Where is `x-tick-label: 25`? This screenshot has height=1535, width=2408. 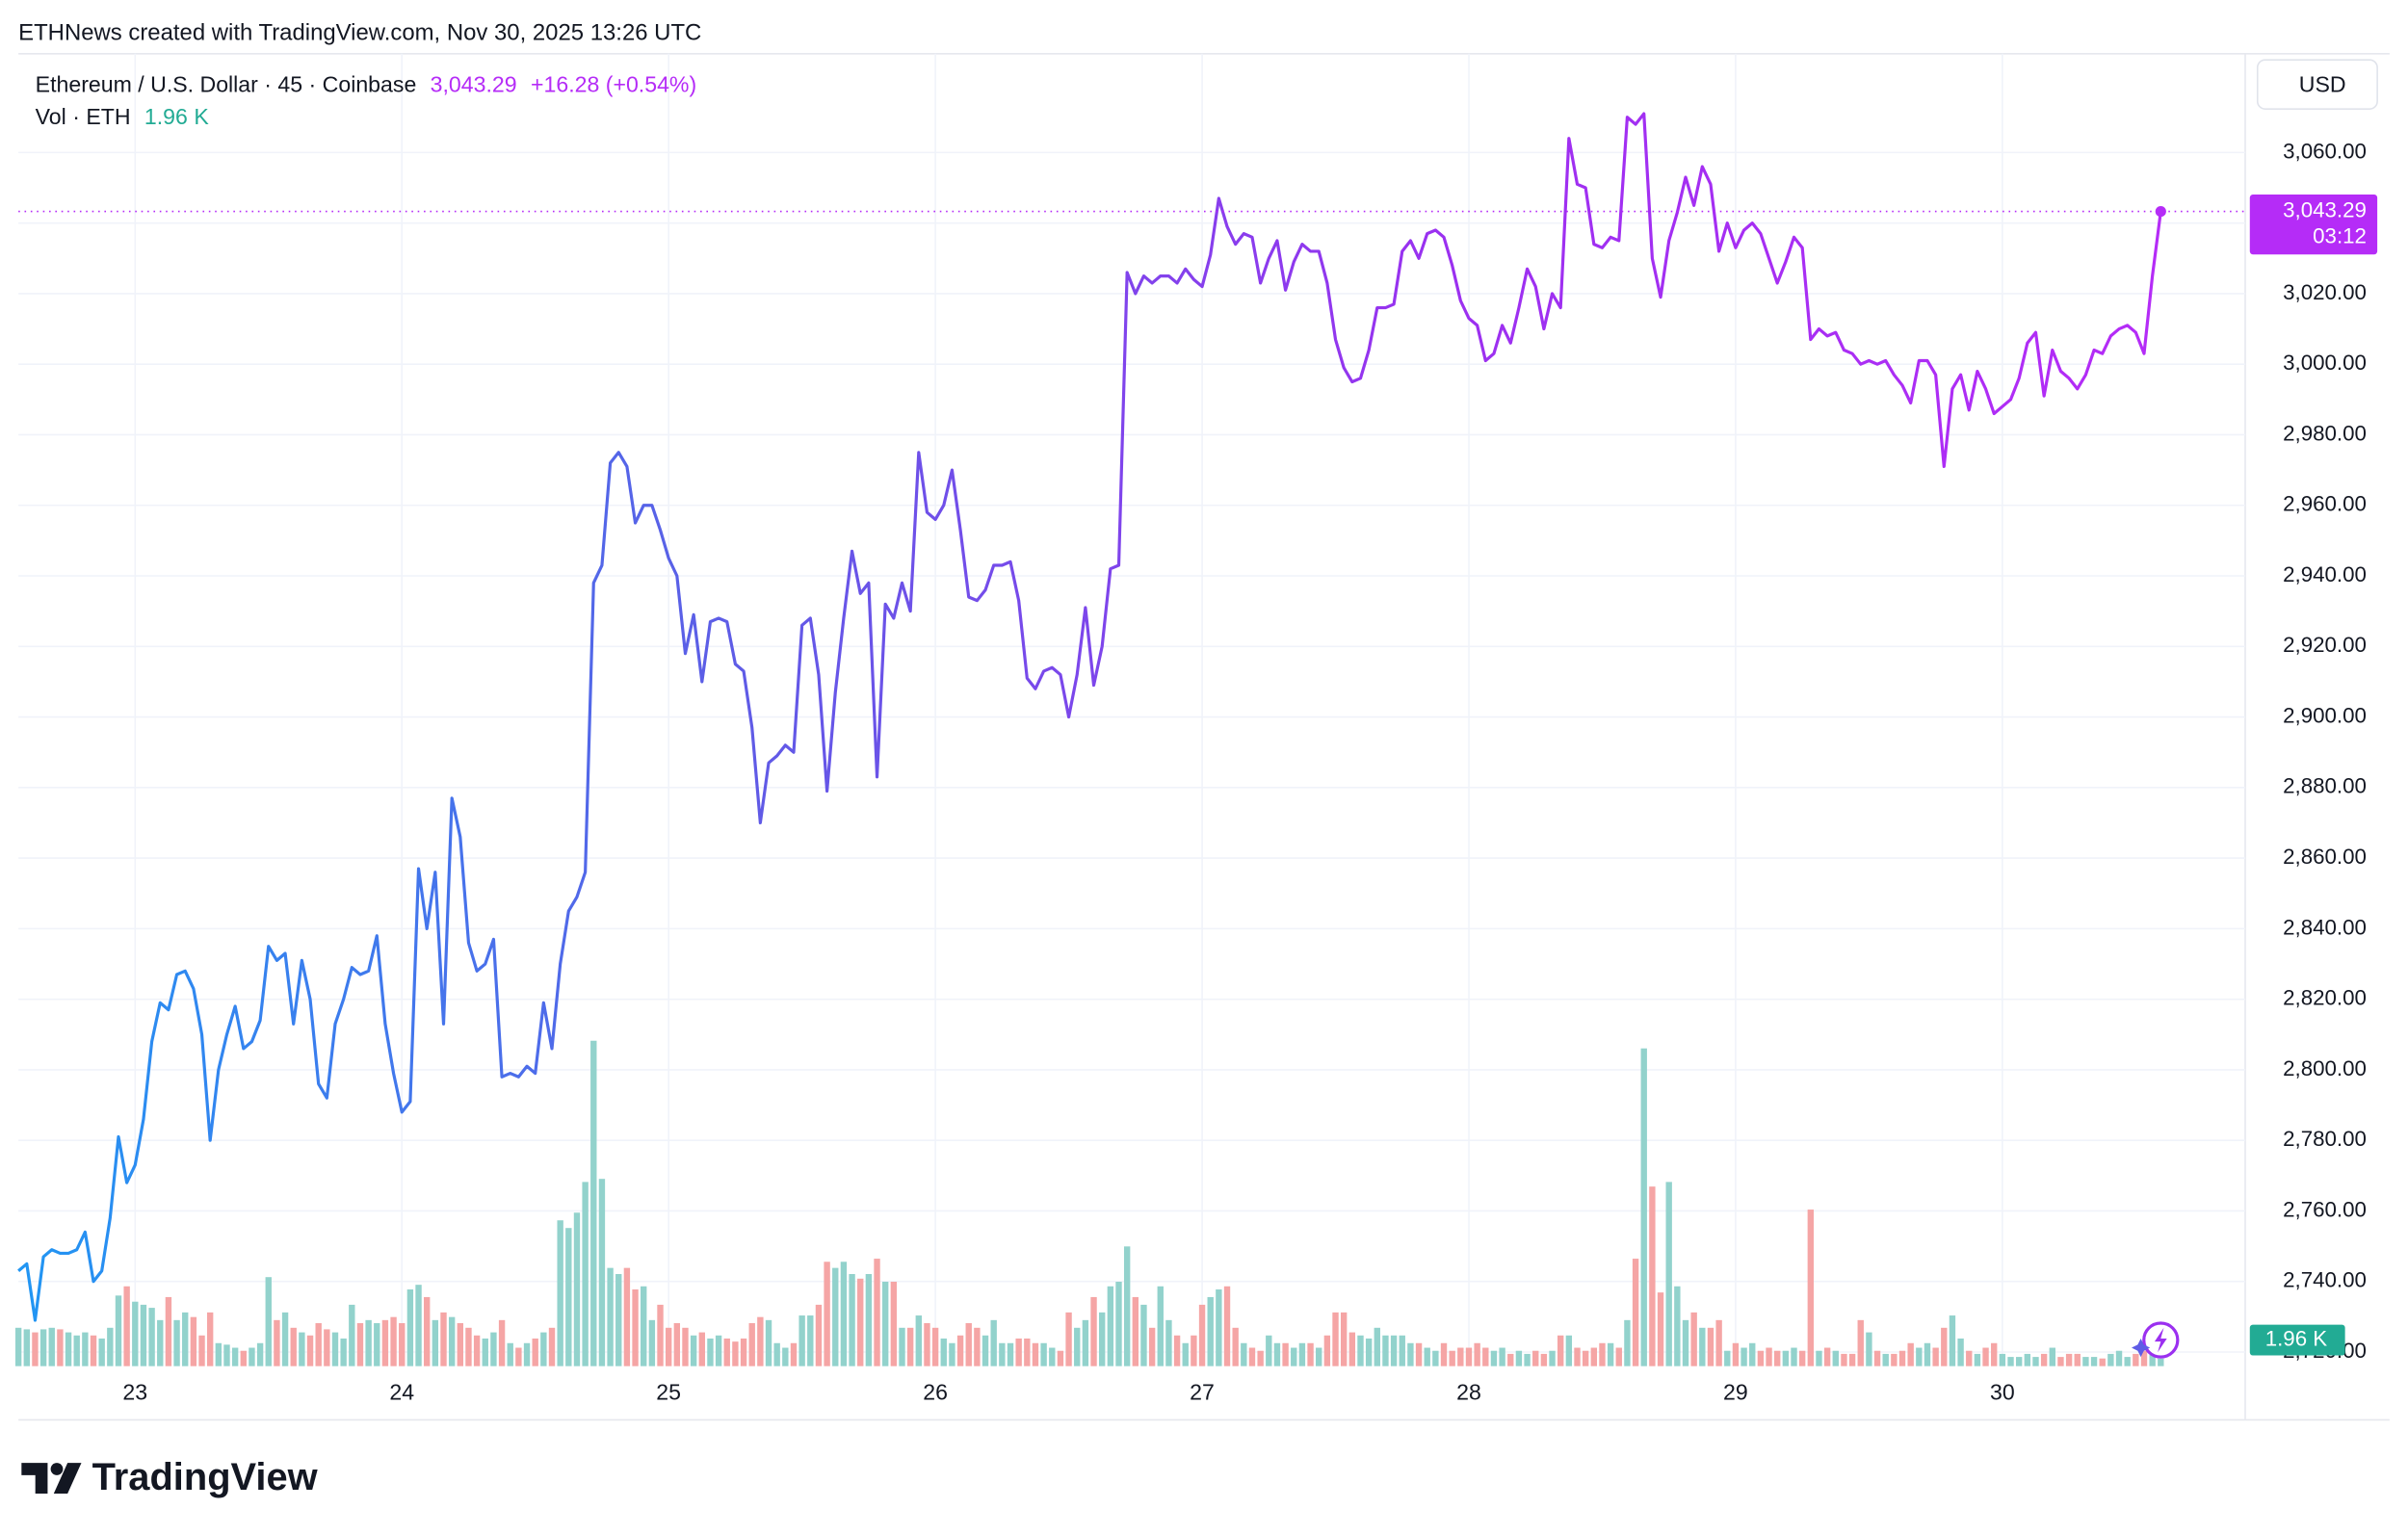
x-tick-label: 25 is located at coordinates (668, 1391).